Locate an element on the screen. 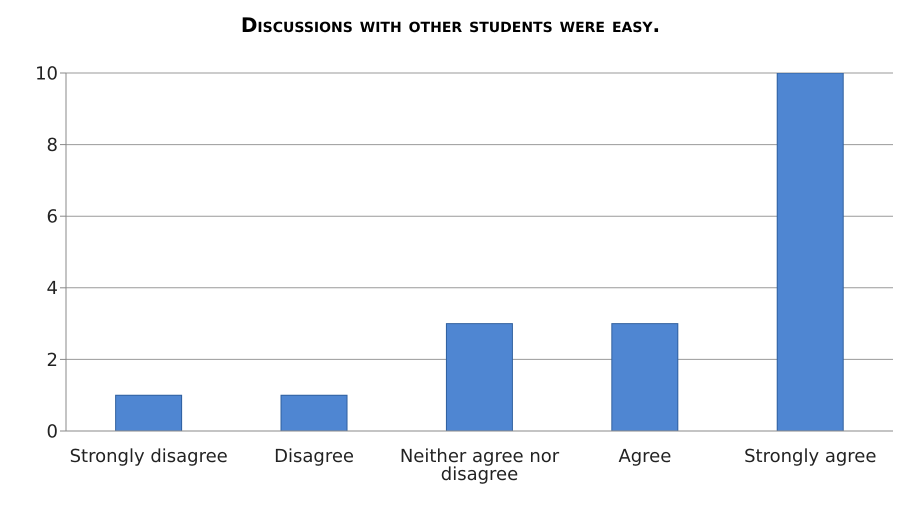 Image resolution: width=901 pixels, height=517 pixels. y-tick-label: 8 is located at coordinates (52, 145).